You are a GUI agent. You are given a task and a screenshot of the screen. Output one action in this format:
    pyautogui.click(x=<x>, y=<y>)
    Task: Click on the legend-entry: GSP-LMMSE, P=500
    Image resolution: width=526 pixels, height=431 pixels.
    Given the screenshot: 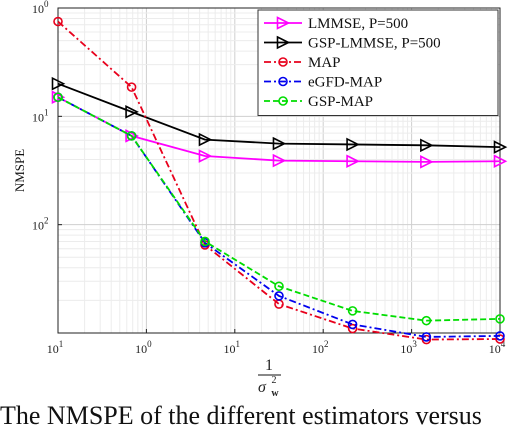 What is the action you would take?
    pyautogui.click(x=352, y=44)
    